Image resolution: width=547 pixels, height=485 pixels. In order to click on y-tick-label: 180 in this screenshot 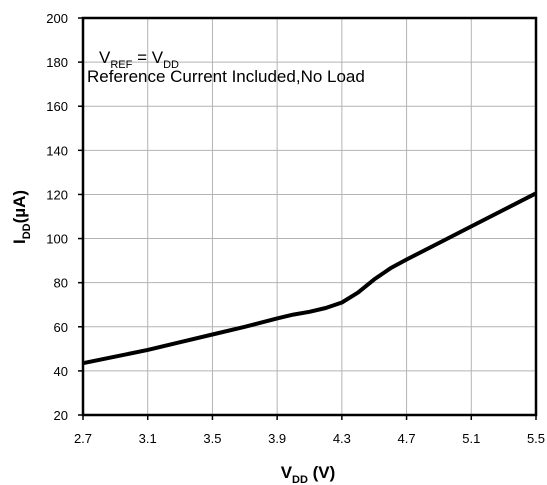, I will do `click(57, 62)`.